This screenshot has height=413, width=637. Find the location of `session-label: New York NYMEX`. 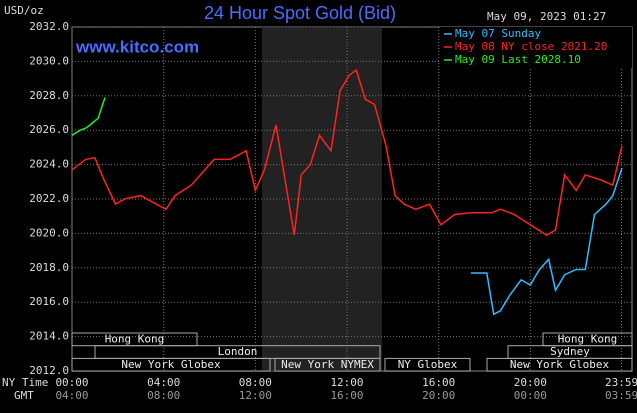

session-label: New York NYMEX is located at coordinates (327, 364).